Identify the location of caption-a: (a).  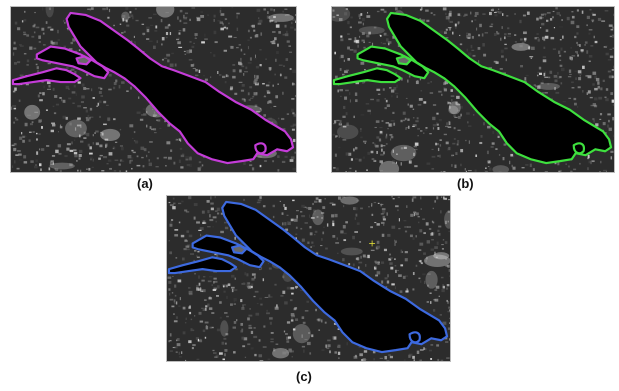
(145, 183).